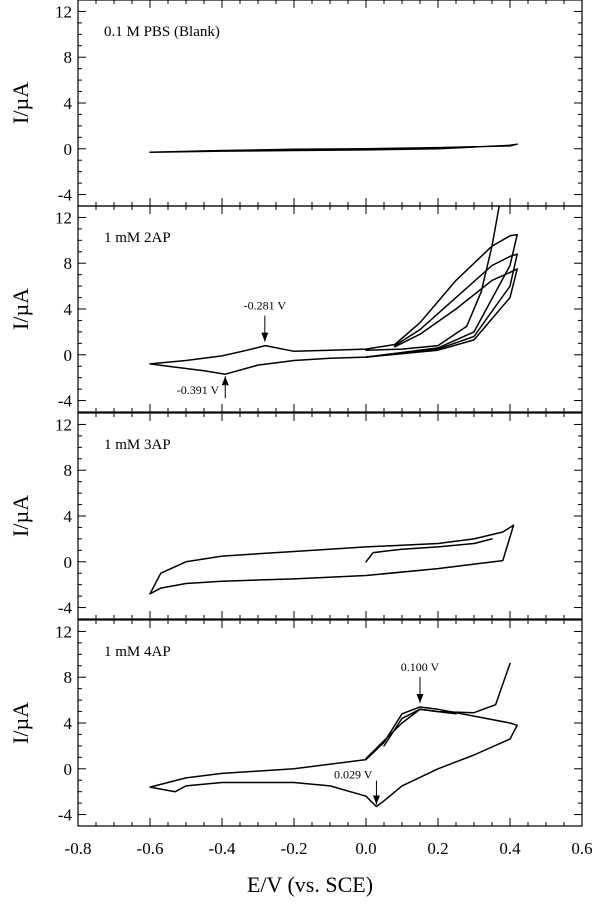  Describe the element at coordinates (150, 848) in the screenshot. I see `x-tick-label: -0.6` at that location.